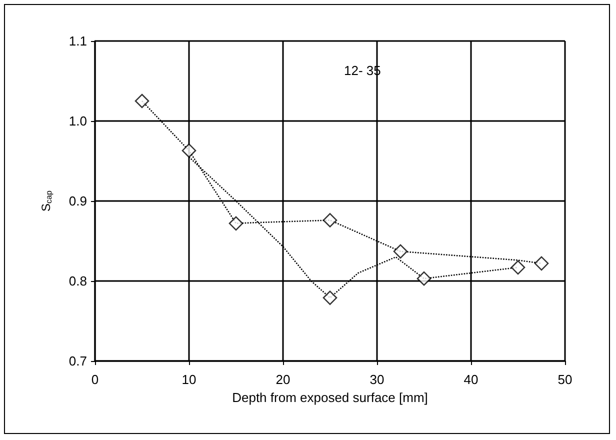  What do you see at coordinates (565, 379) in the screenshot?
I see `x-tick-label: 50` at bounding box center [565, 379].